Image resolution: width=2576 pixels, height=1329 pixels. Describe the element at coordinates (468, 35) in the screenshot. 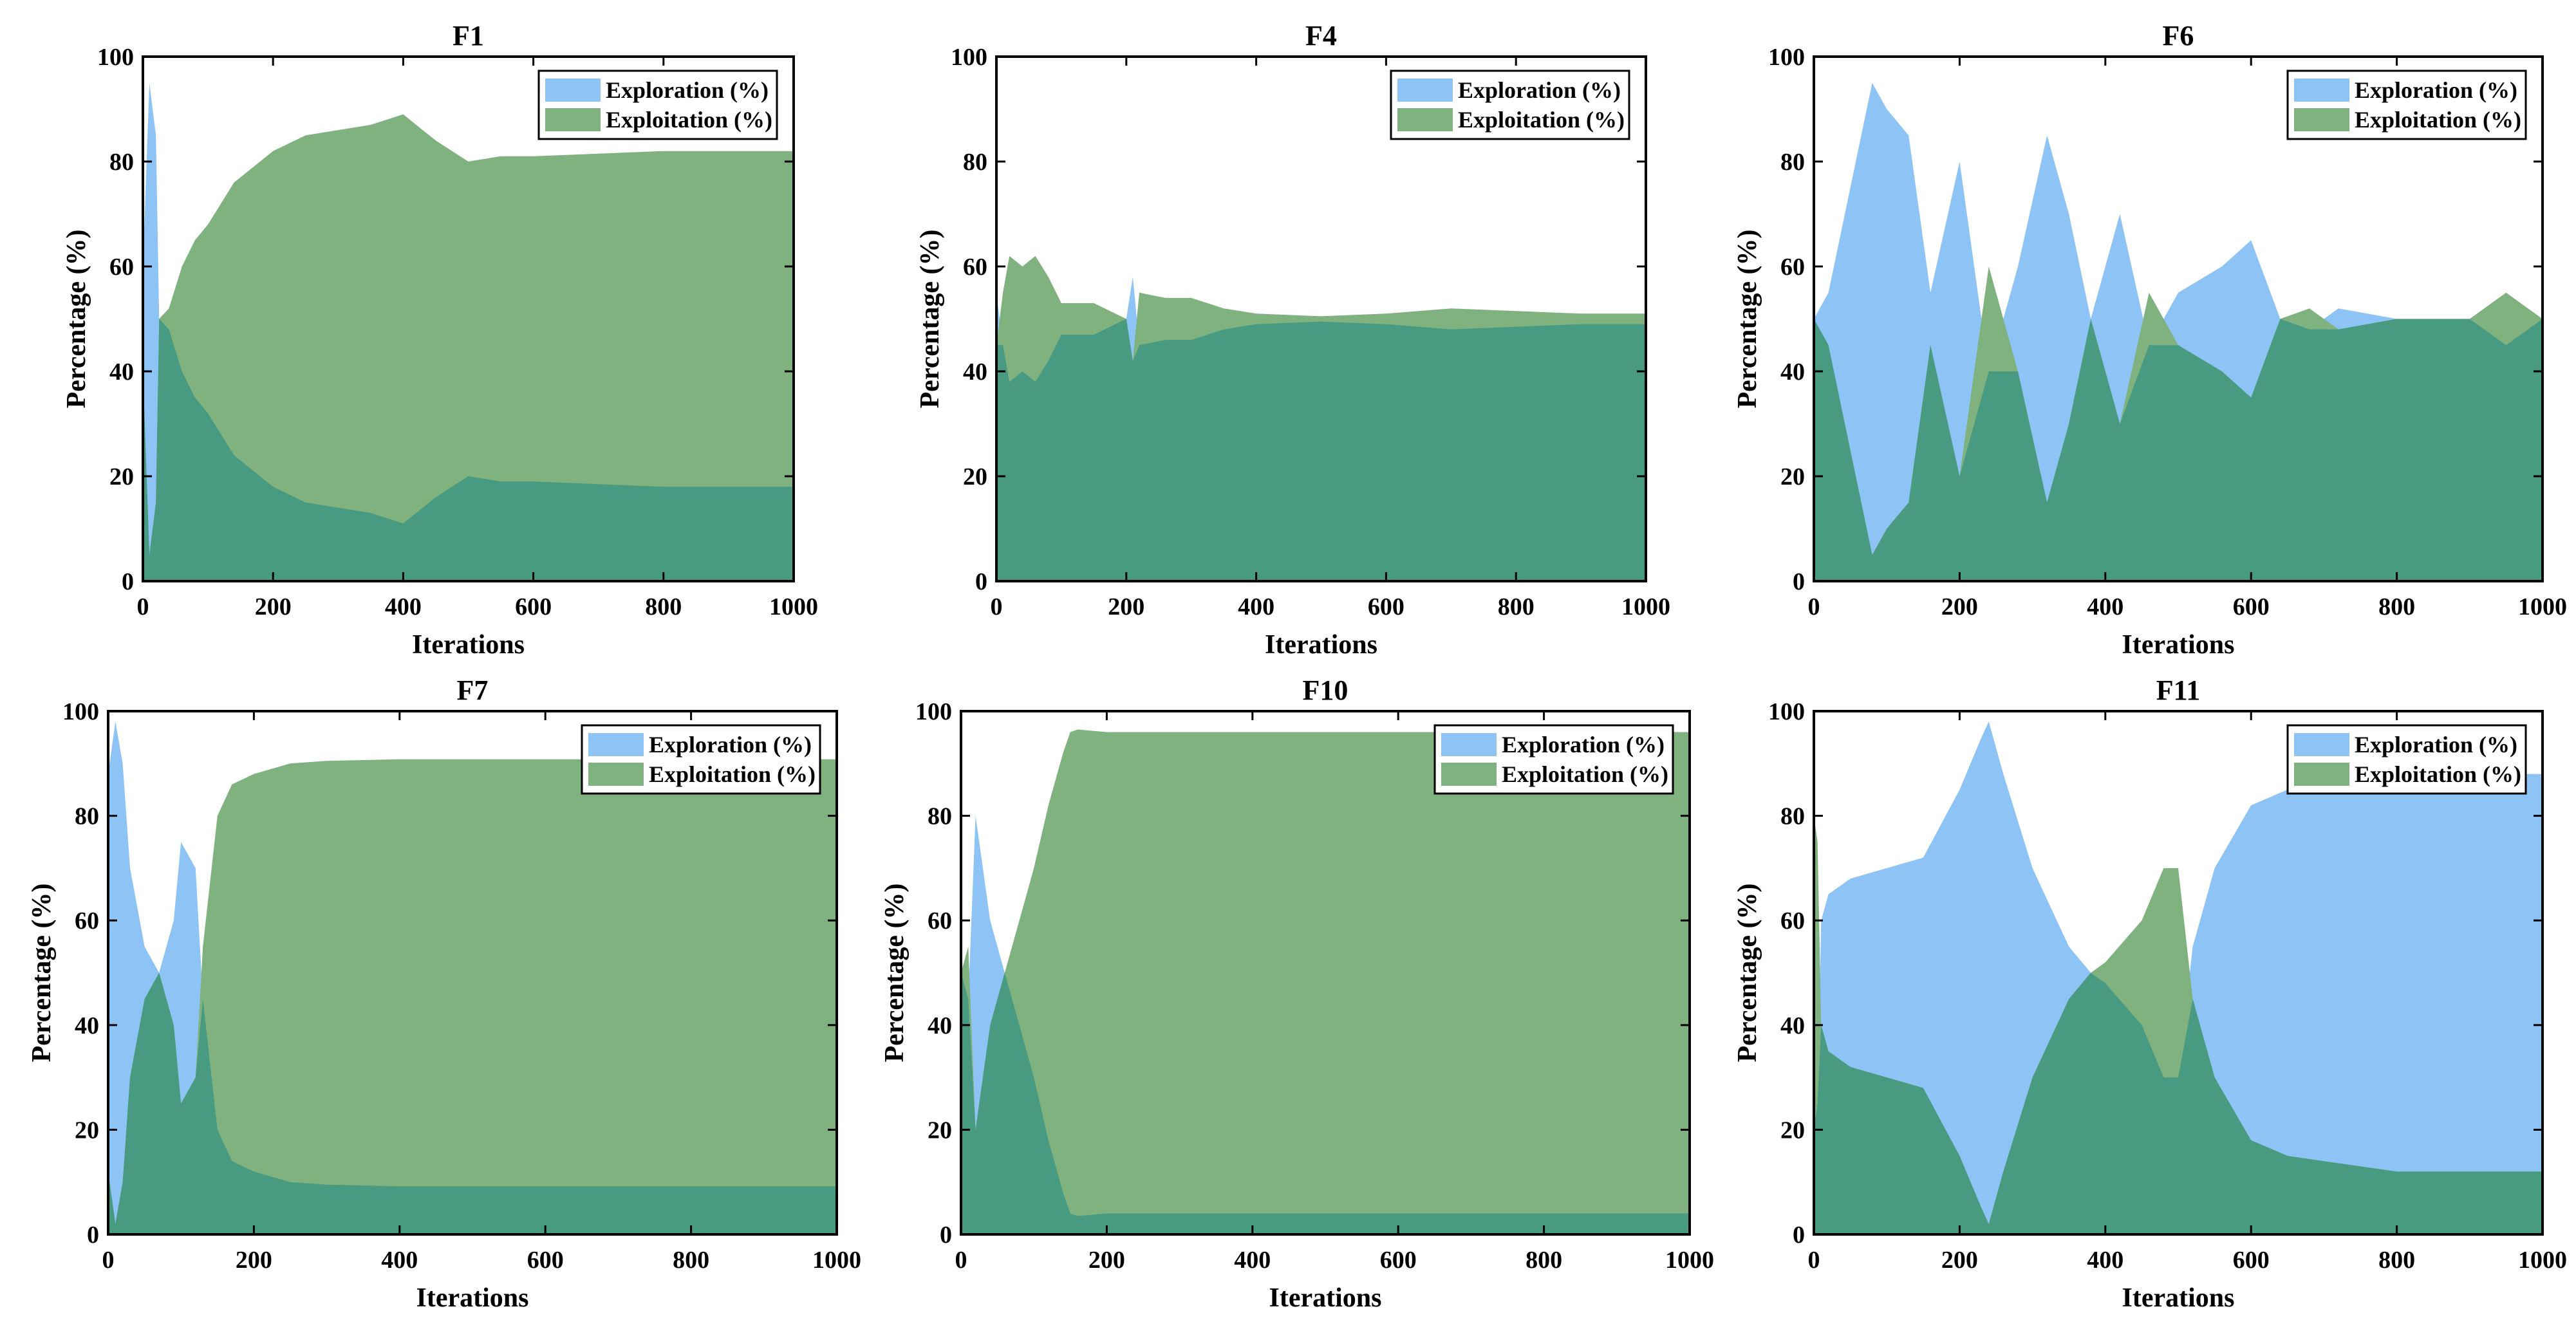

I see `chart-title: F1` at that location.